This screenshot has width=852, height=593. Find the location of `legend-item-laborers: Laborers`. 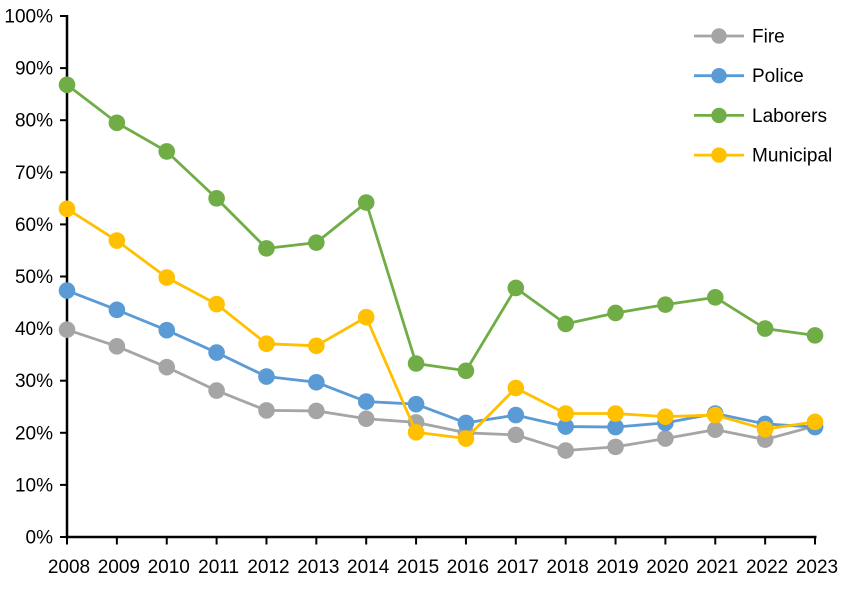

legend-item-laborers: Laborers is located at coordinates (760, 116).